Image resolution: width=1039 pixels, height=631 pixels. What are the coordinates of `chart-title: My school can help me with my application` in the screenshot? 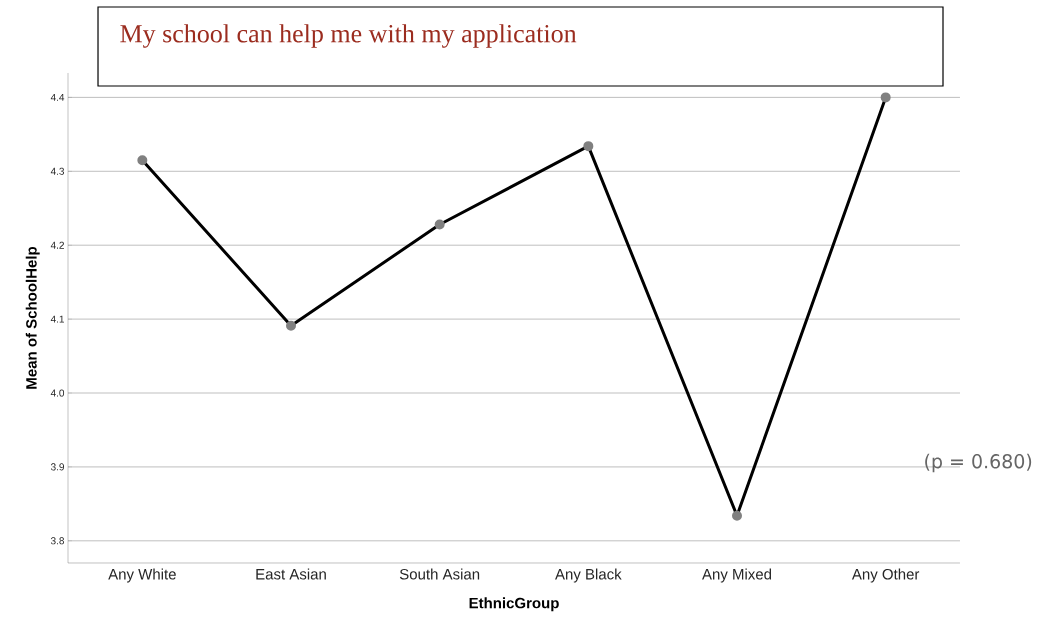 It's located at (348, 36).